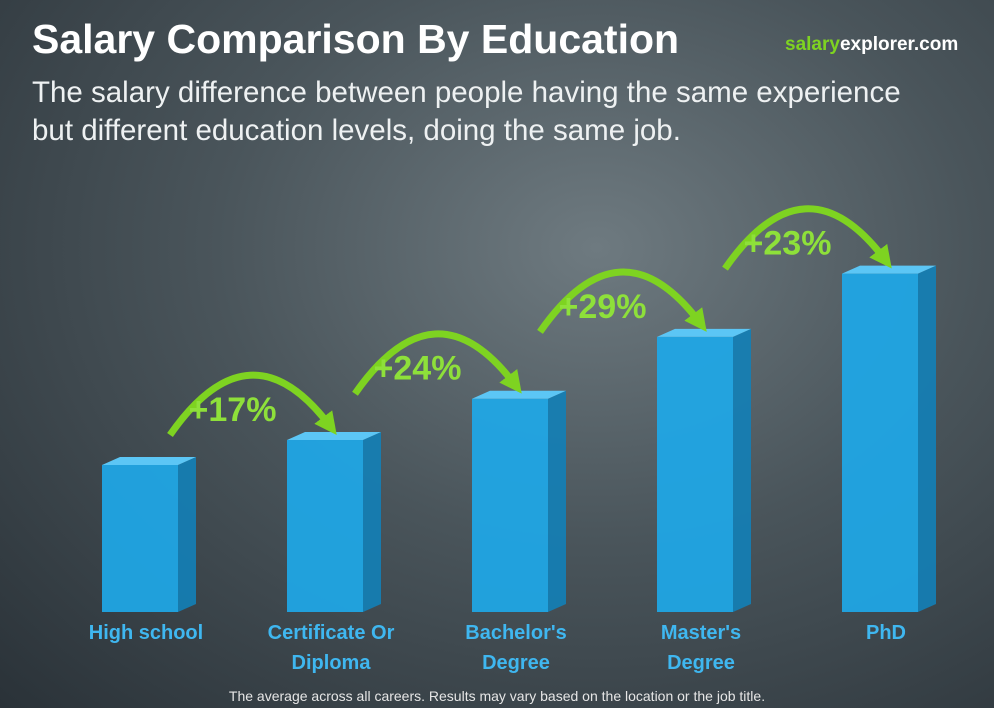  Describe the element at coordinates (788, 244) in the screenshot. I see `increase-label: +23%` at that location.